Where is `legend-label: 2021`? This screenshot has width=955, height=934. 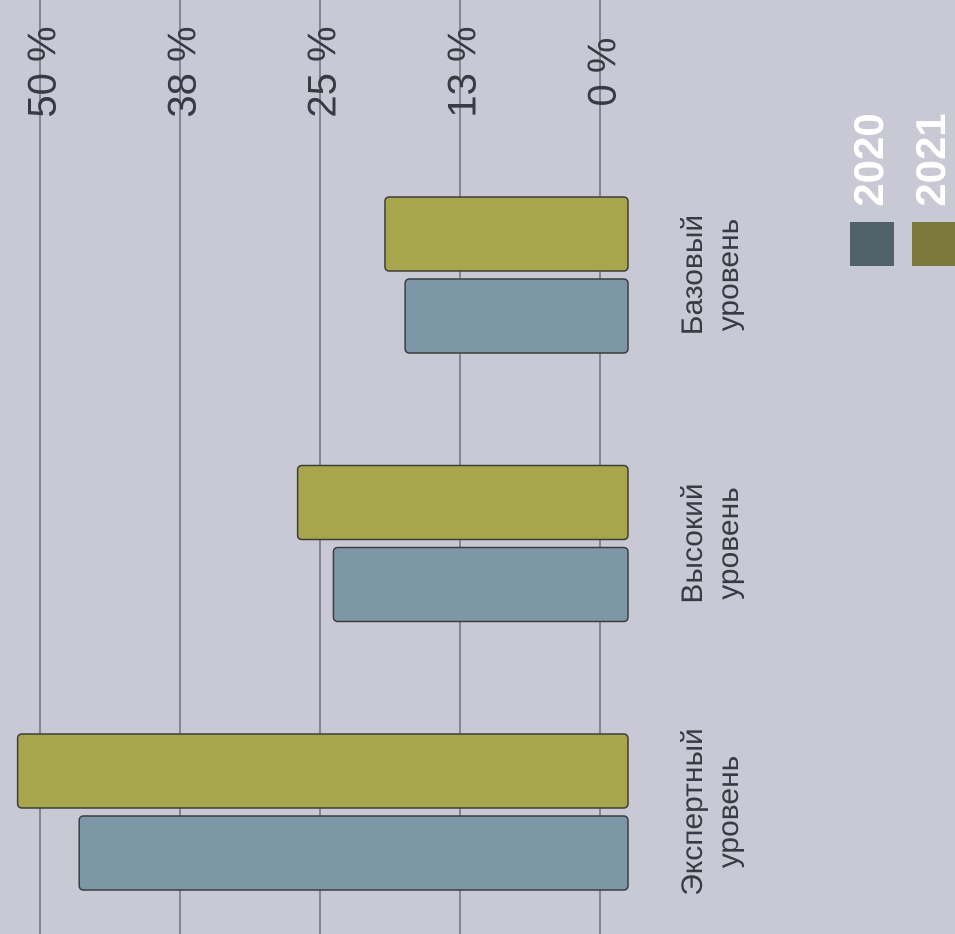 legend-label: 2021 is located at coordinates (930, 159).